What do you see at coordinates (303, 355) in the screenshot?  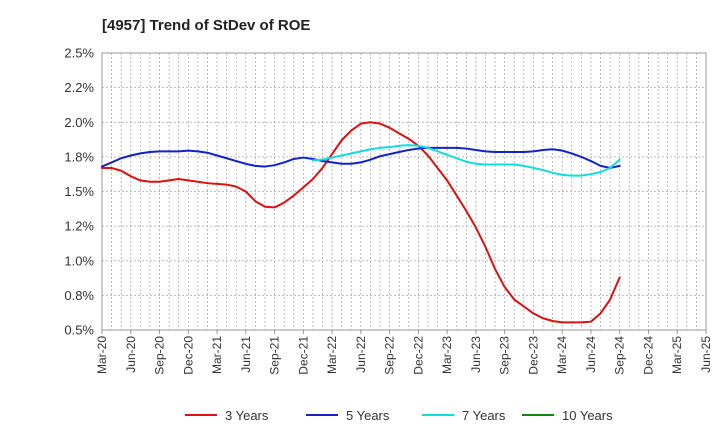 I see `x-tick-label: Dec-21` at bounding box center [303, 355].